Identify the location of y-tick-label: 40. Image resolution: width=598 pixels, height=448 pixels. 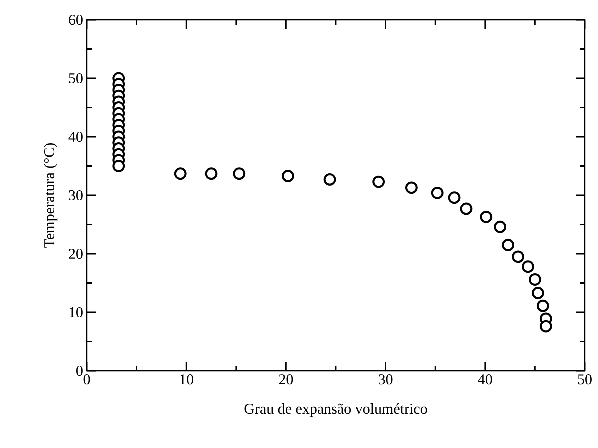
(75, 137).